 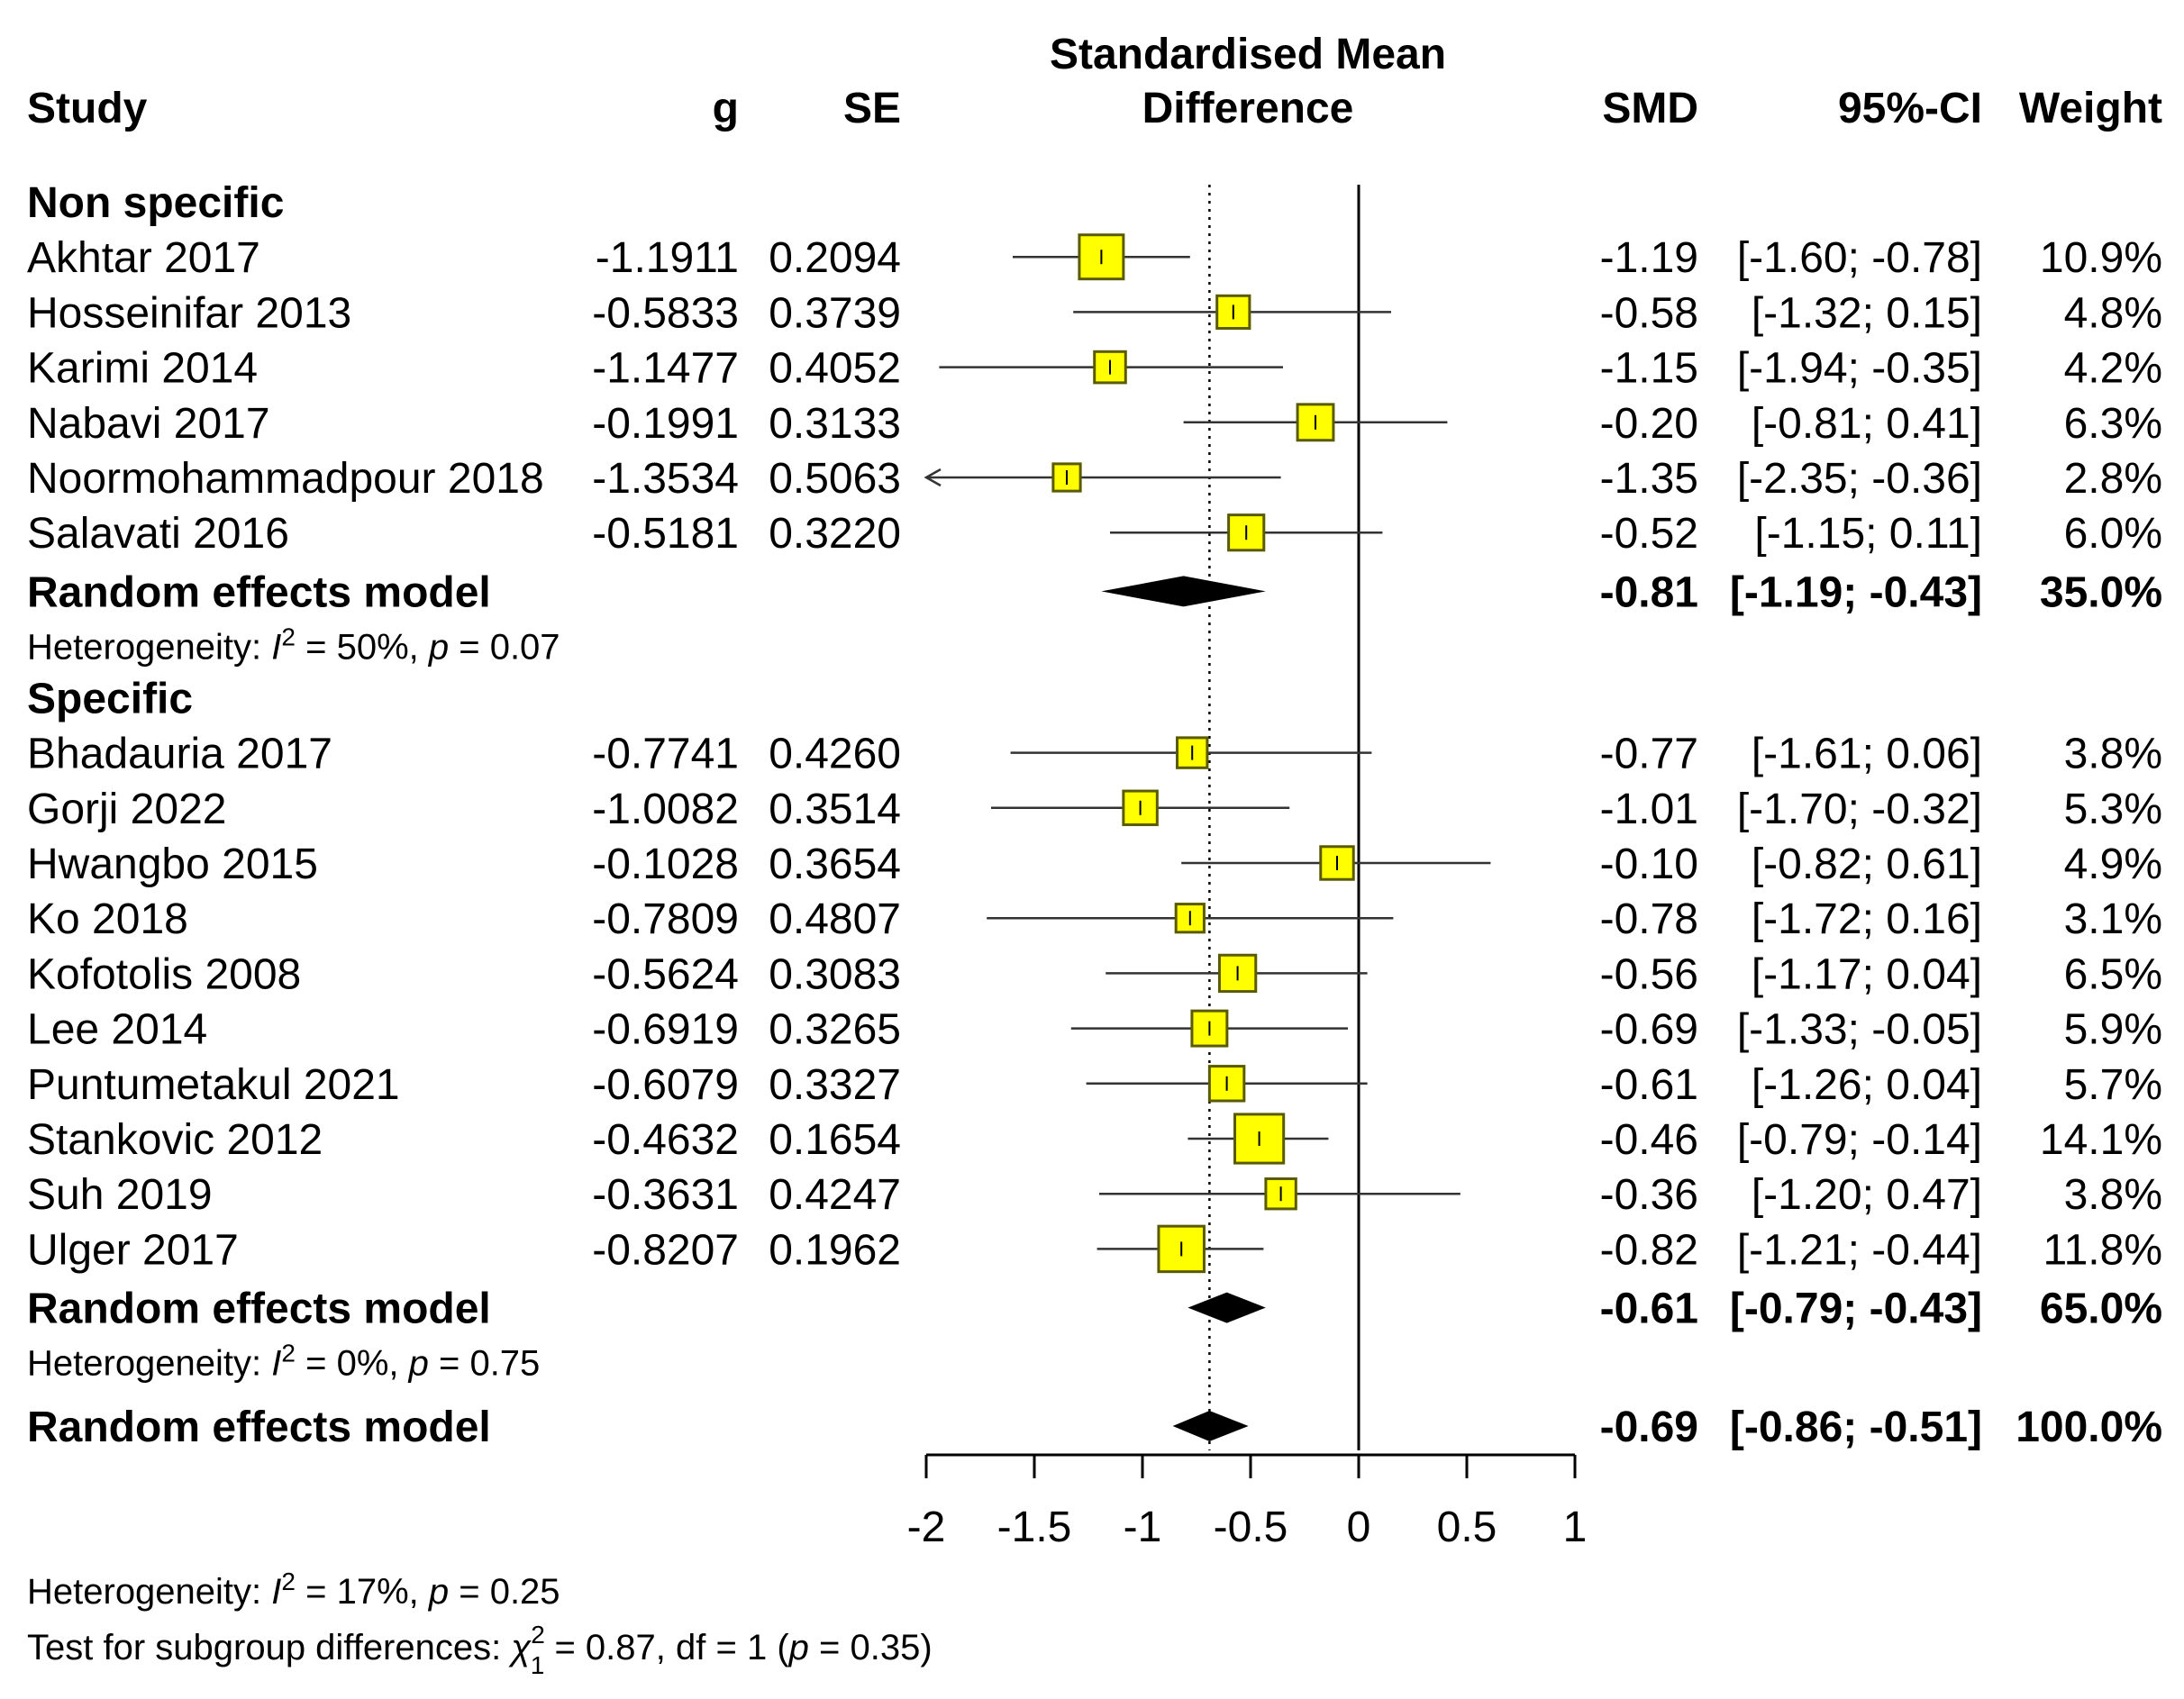 What do you see at coordinates (2113, 1195) in the screenshot?
I see `study-weight: 3.8%` at bounding box center [2113, 1195].